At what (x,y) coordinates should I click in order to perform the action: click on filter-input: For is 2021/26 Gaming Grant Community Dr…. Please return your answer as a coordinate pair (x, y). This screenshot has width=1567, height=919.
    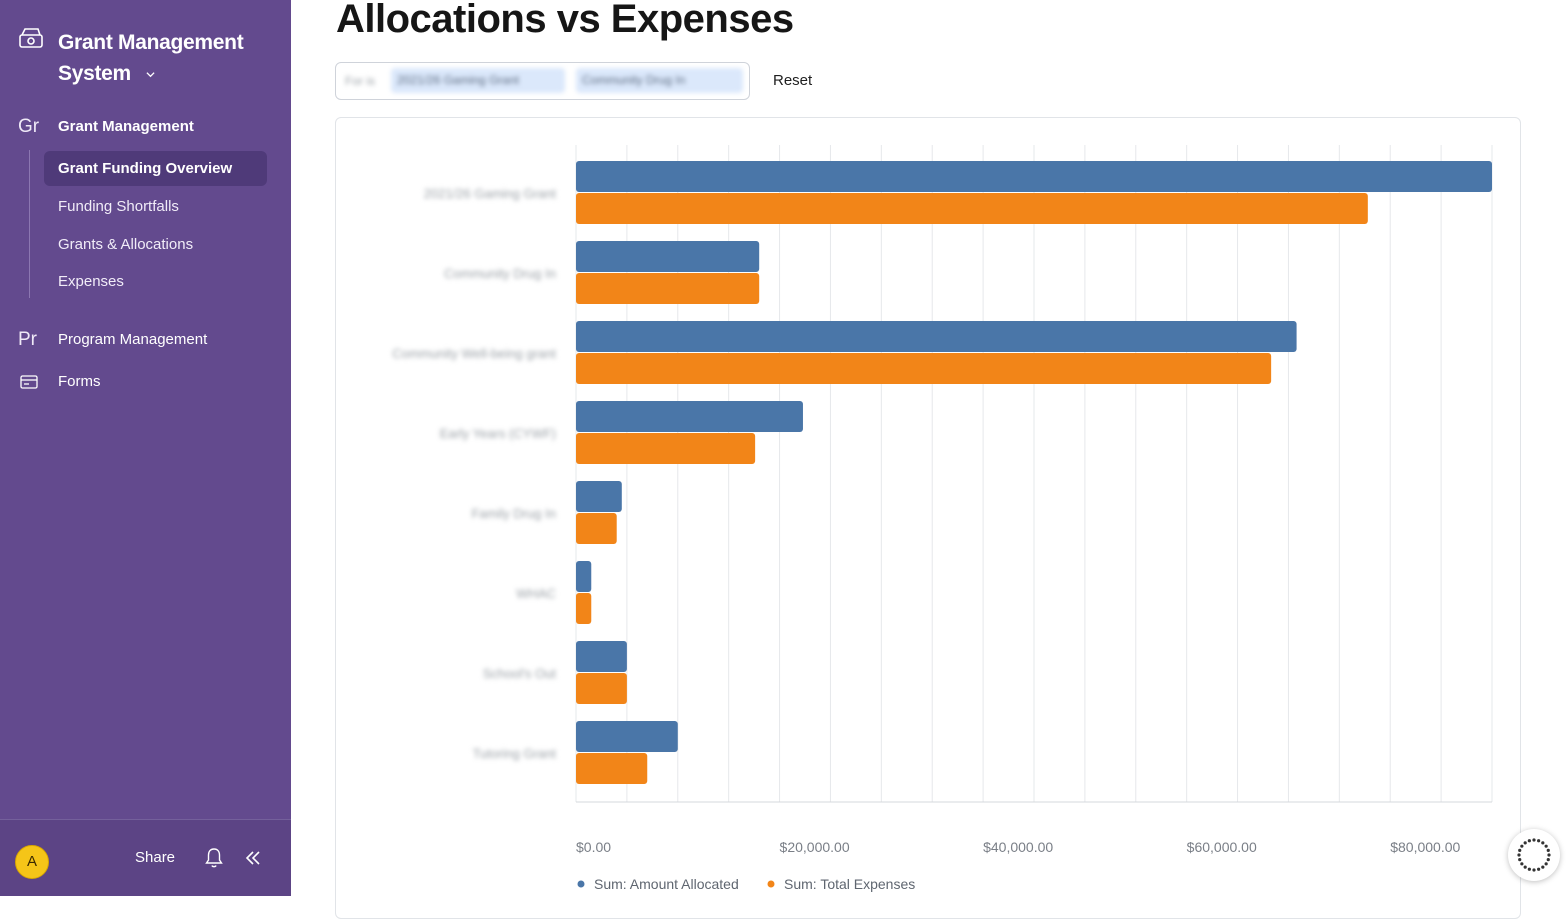
    Looking at the image, I should click on (542, 81).